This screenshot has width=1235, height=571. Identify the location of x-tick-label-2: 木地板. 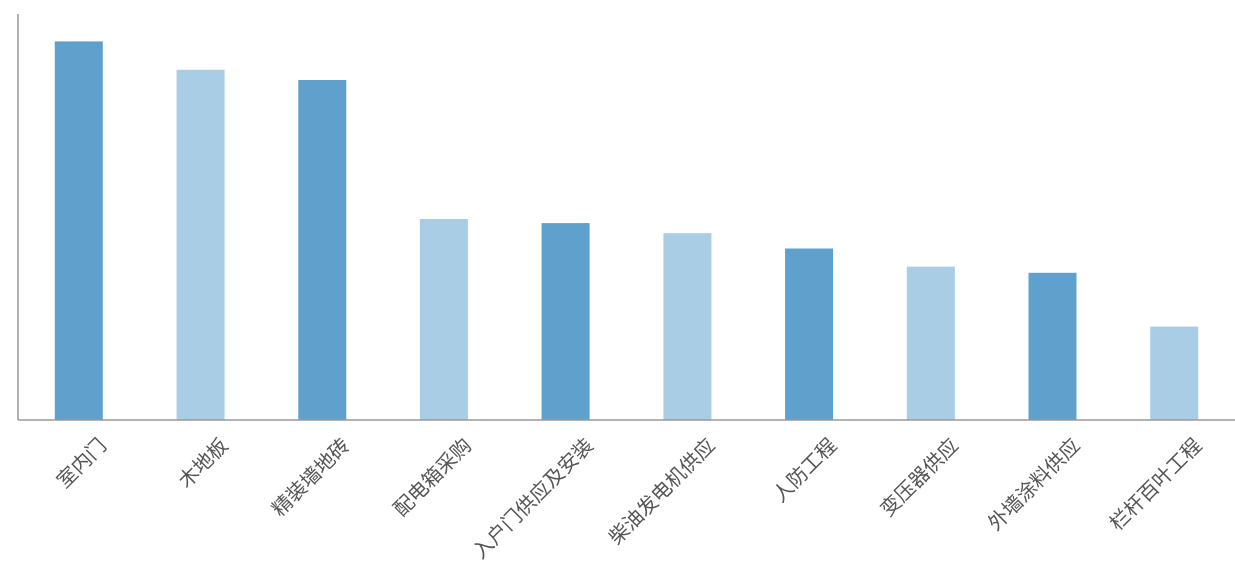
(202, 462).